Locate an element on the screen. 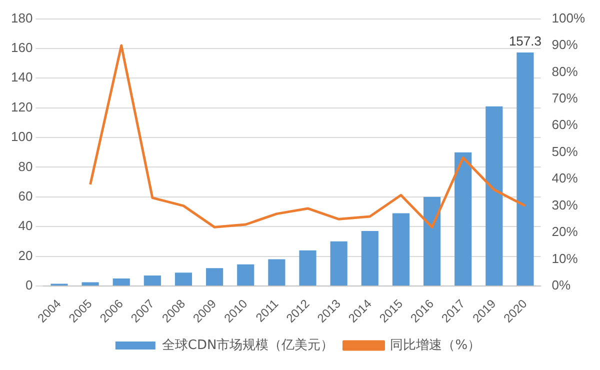  y2-tick-label: 40% is located at coordinates (565, 178).